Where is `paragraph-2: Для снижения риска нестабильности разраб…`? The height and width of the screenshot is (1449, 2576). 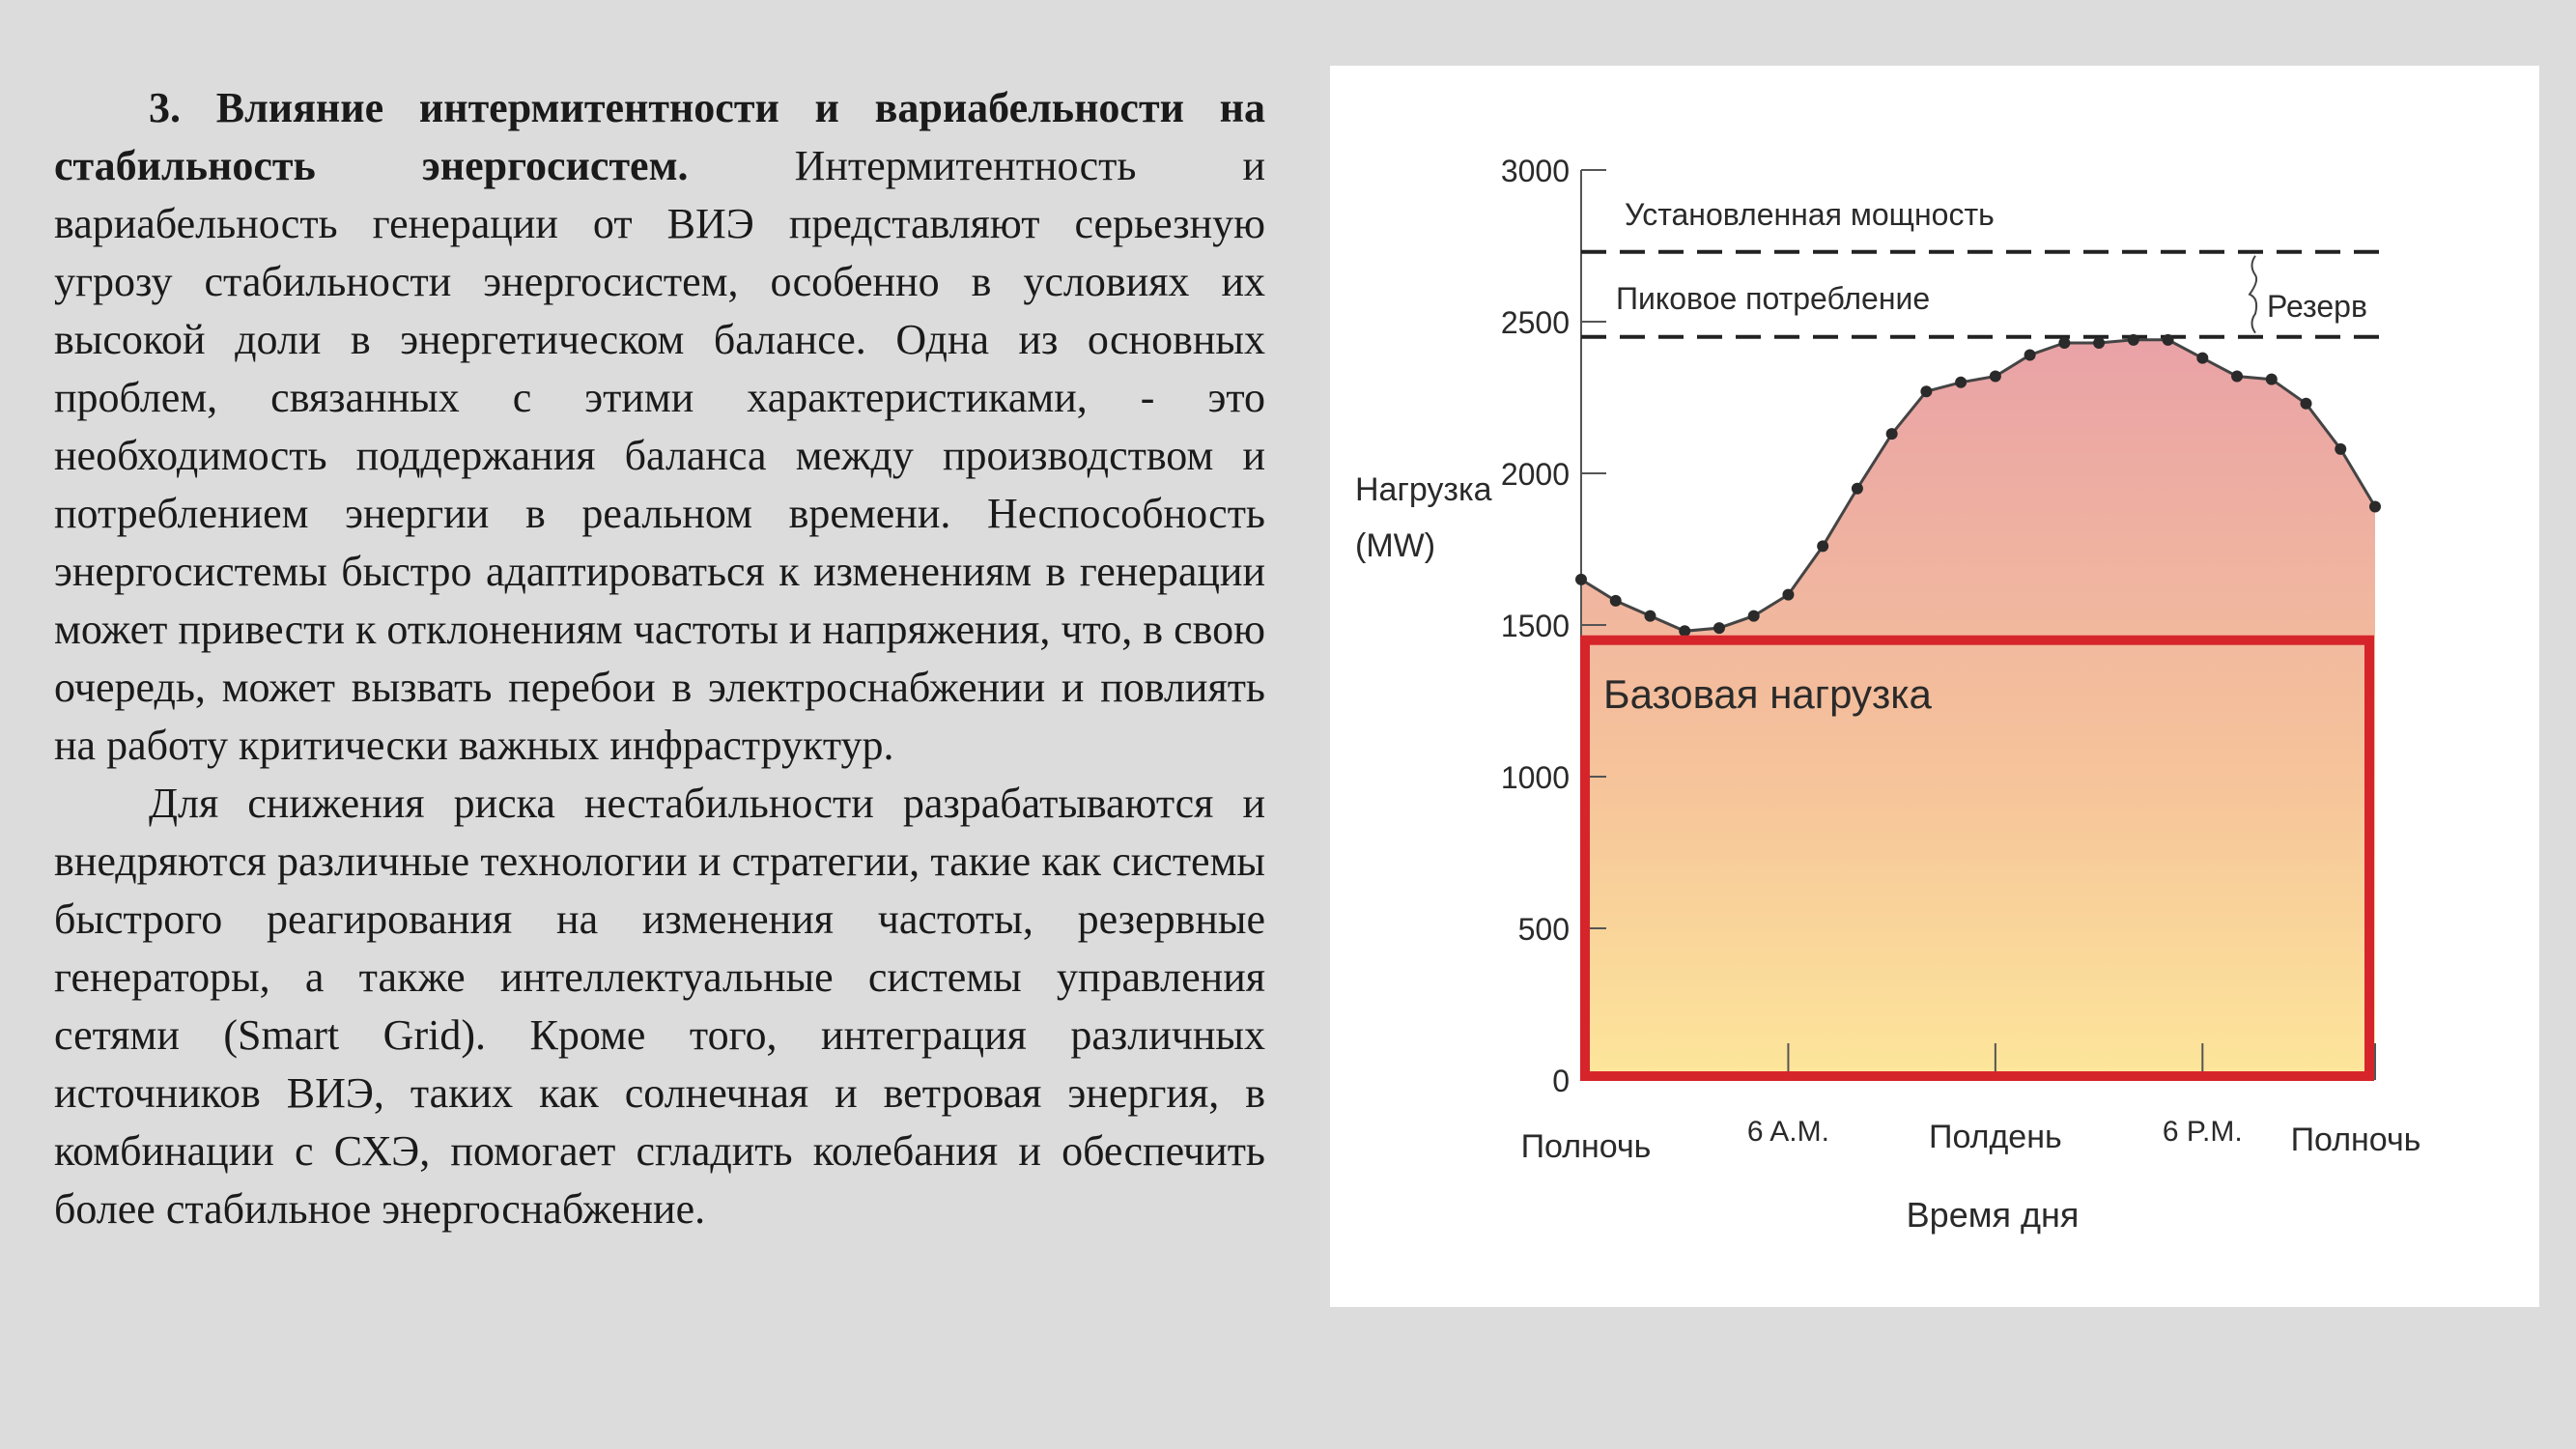
paragraph-2: Для снижения риска нестабильности разраб… is located at coordinates (659, 1006).